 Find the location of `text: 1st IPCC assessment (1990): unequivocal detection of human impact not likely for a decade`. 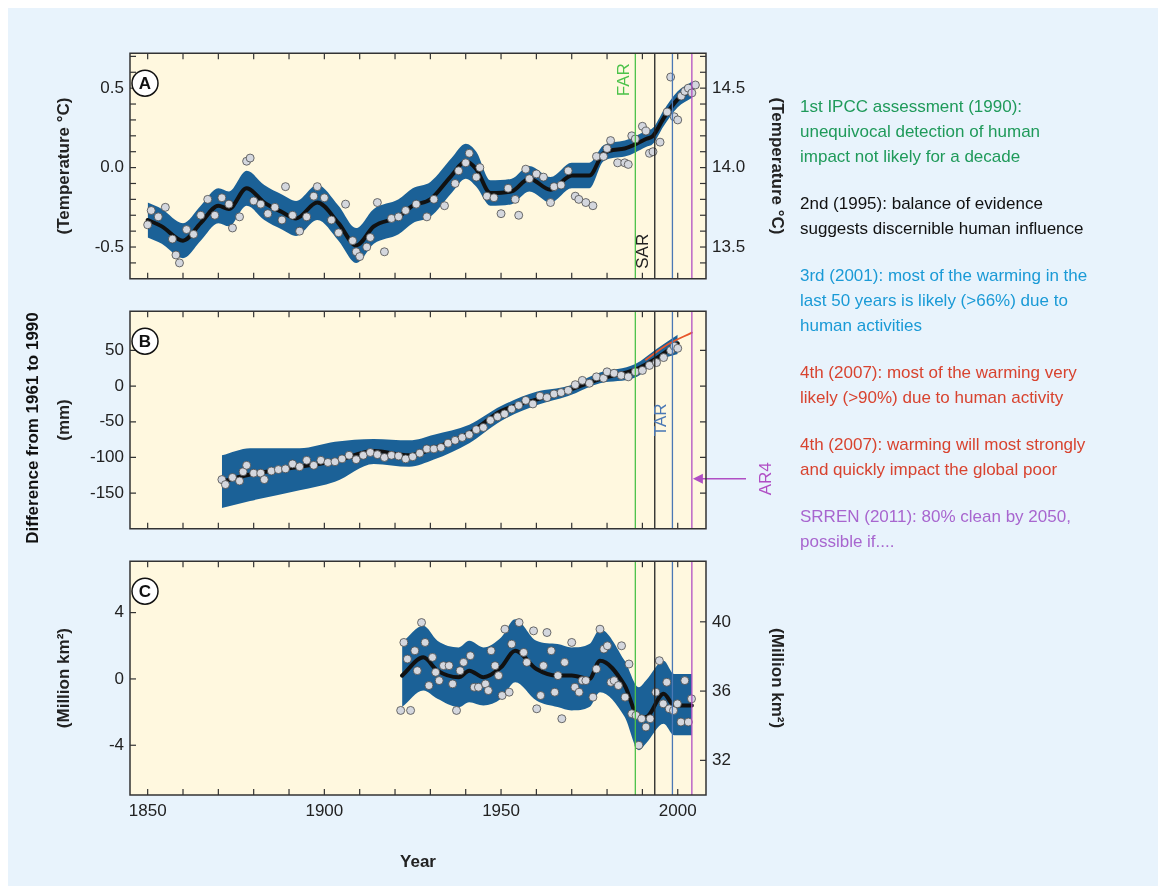

text: 1st IPCC assessment (1990): unequivocal detection of human impact not likely for a decade is located at coordinates (921, 132).